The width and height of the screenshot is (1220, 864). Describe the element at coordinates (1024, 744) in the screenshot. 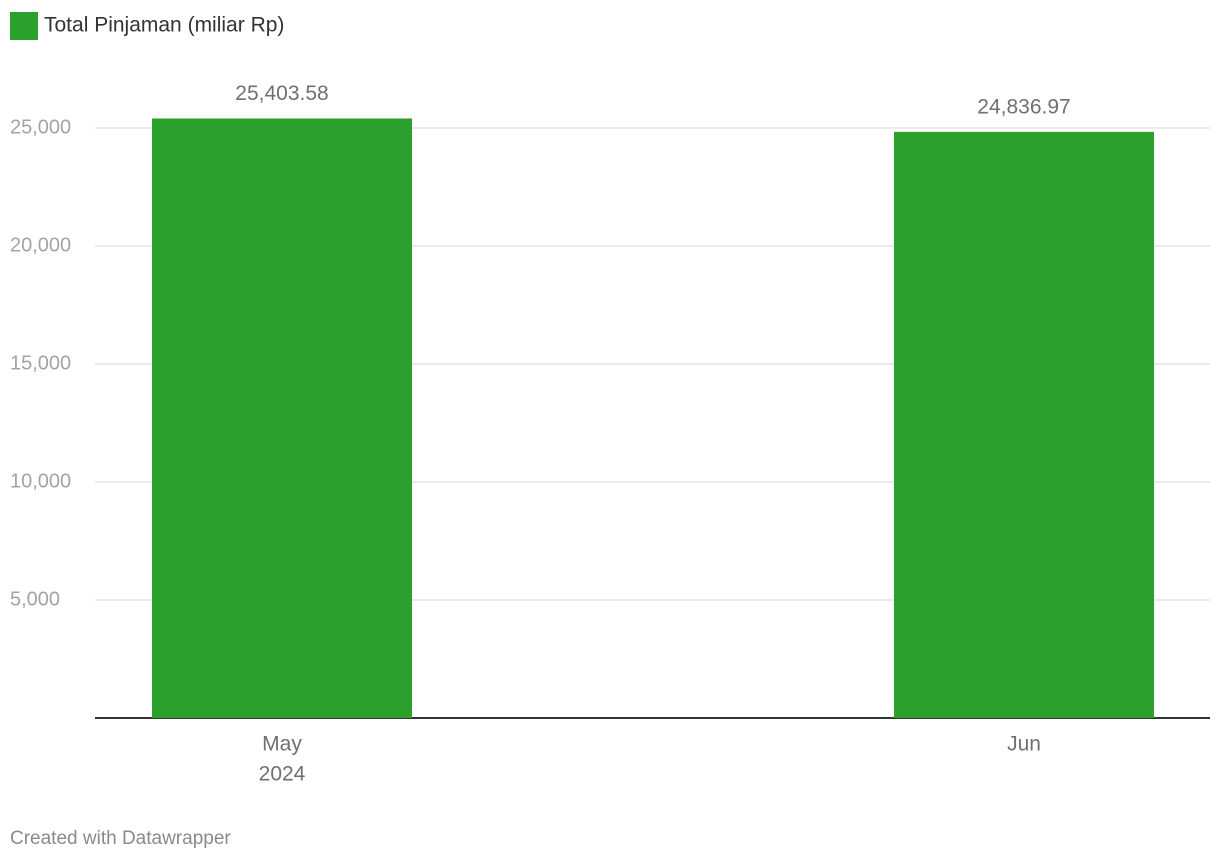

I see `x-tick-label: Jun` at that location.